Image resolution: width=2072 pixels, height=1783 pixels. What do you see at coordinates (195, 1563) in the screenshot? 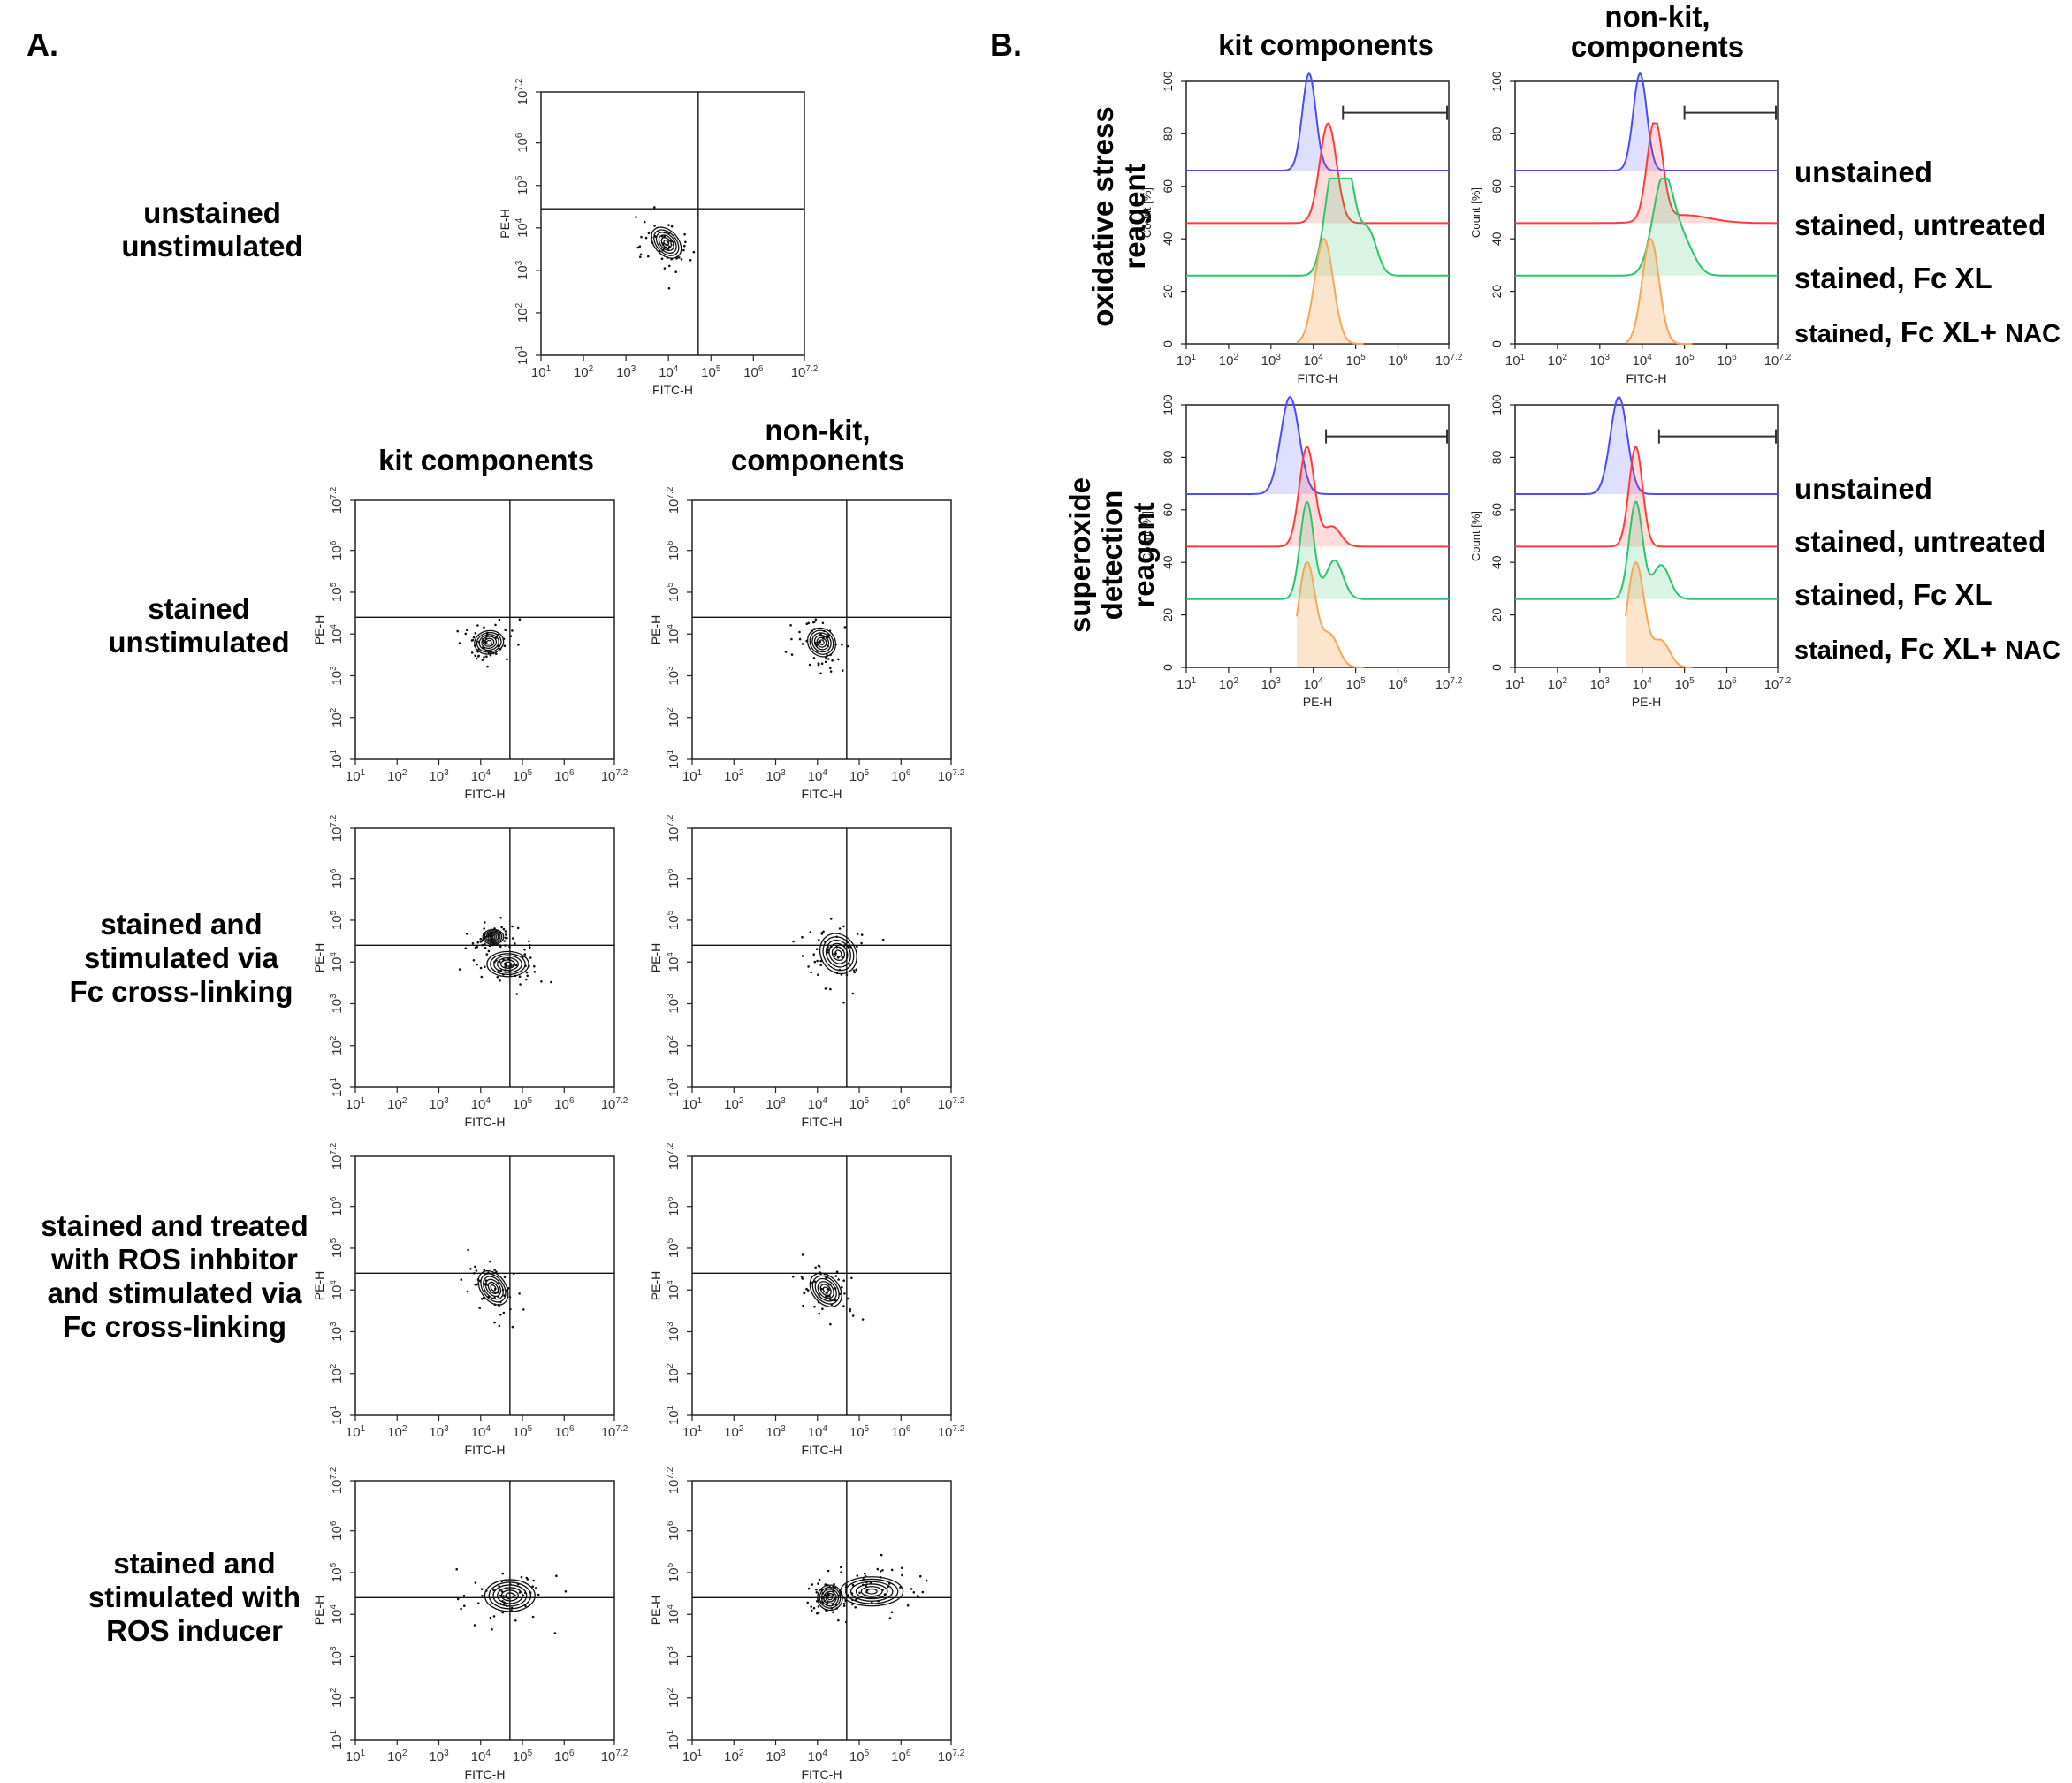
I see `row-label-line: stained and` at bounding box center [195, 1563].